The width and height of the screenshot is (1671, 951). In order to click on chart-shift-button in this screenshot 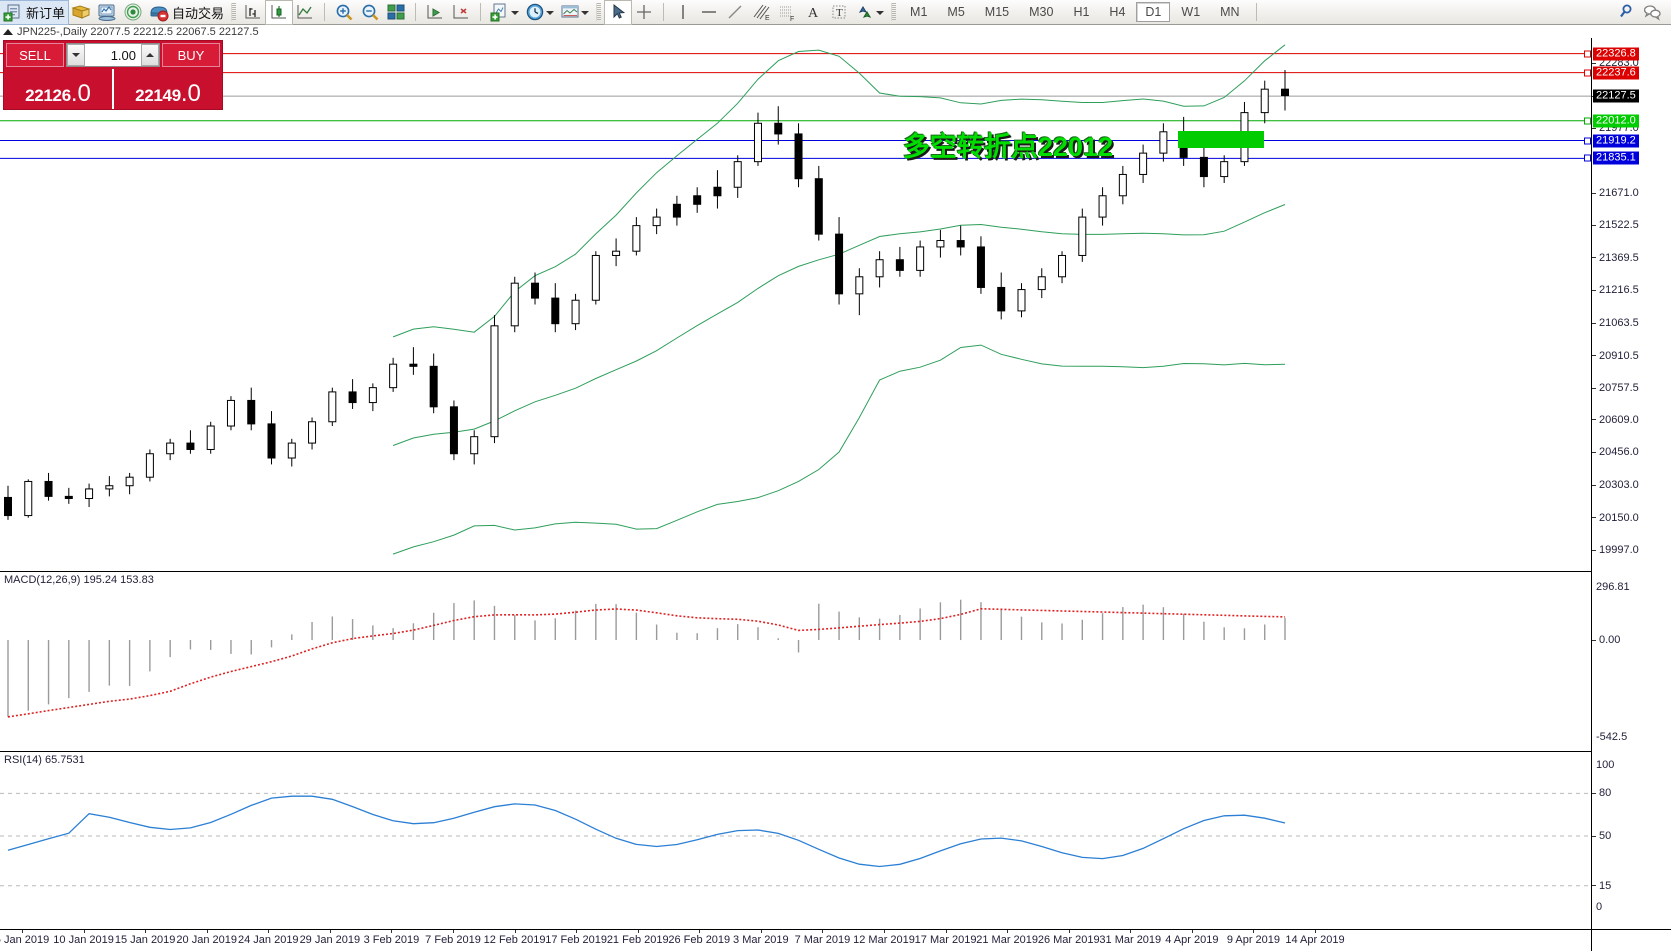, I will do `click(461, 12)`.